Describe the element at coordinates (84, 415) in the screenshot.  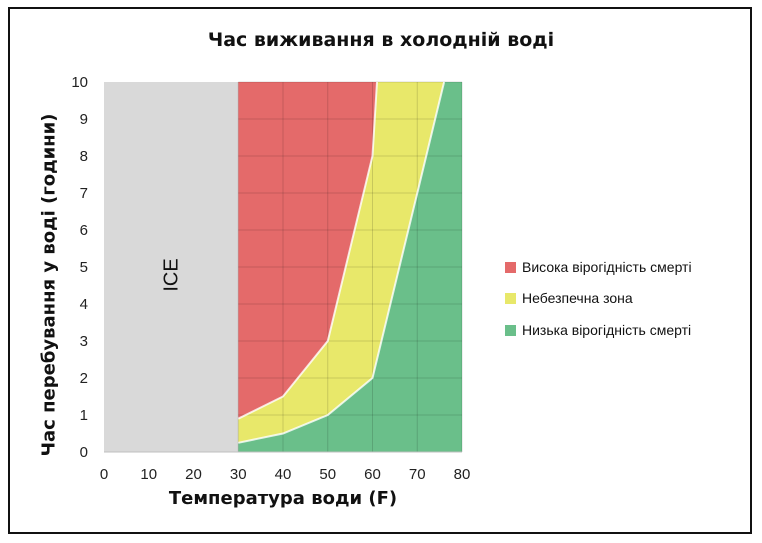
I see `y-tick-label: 1` at that location.